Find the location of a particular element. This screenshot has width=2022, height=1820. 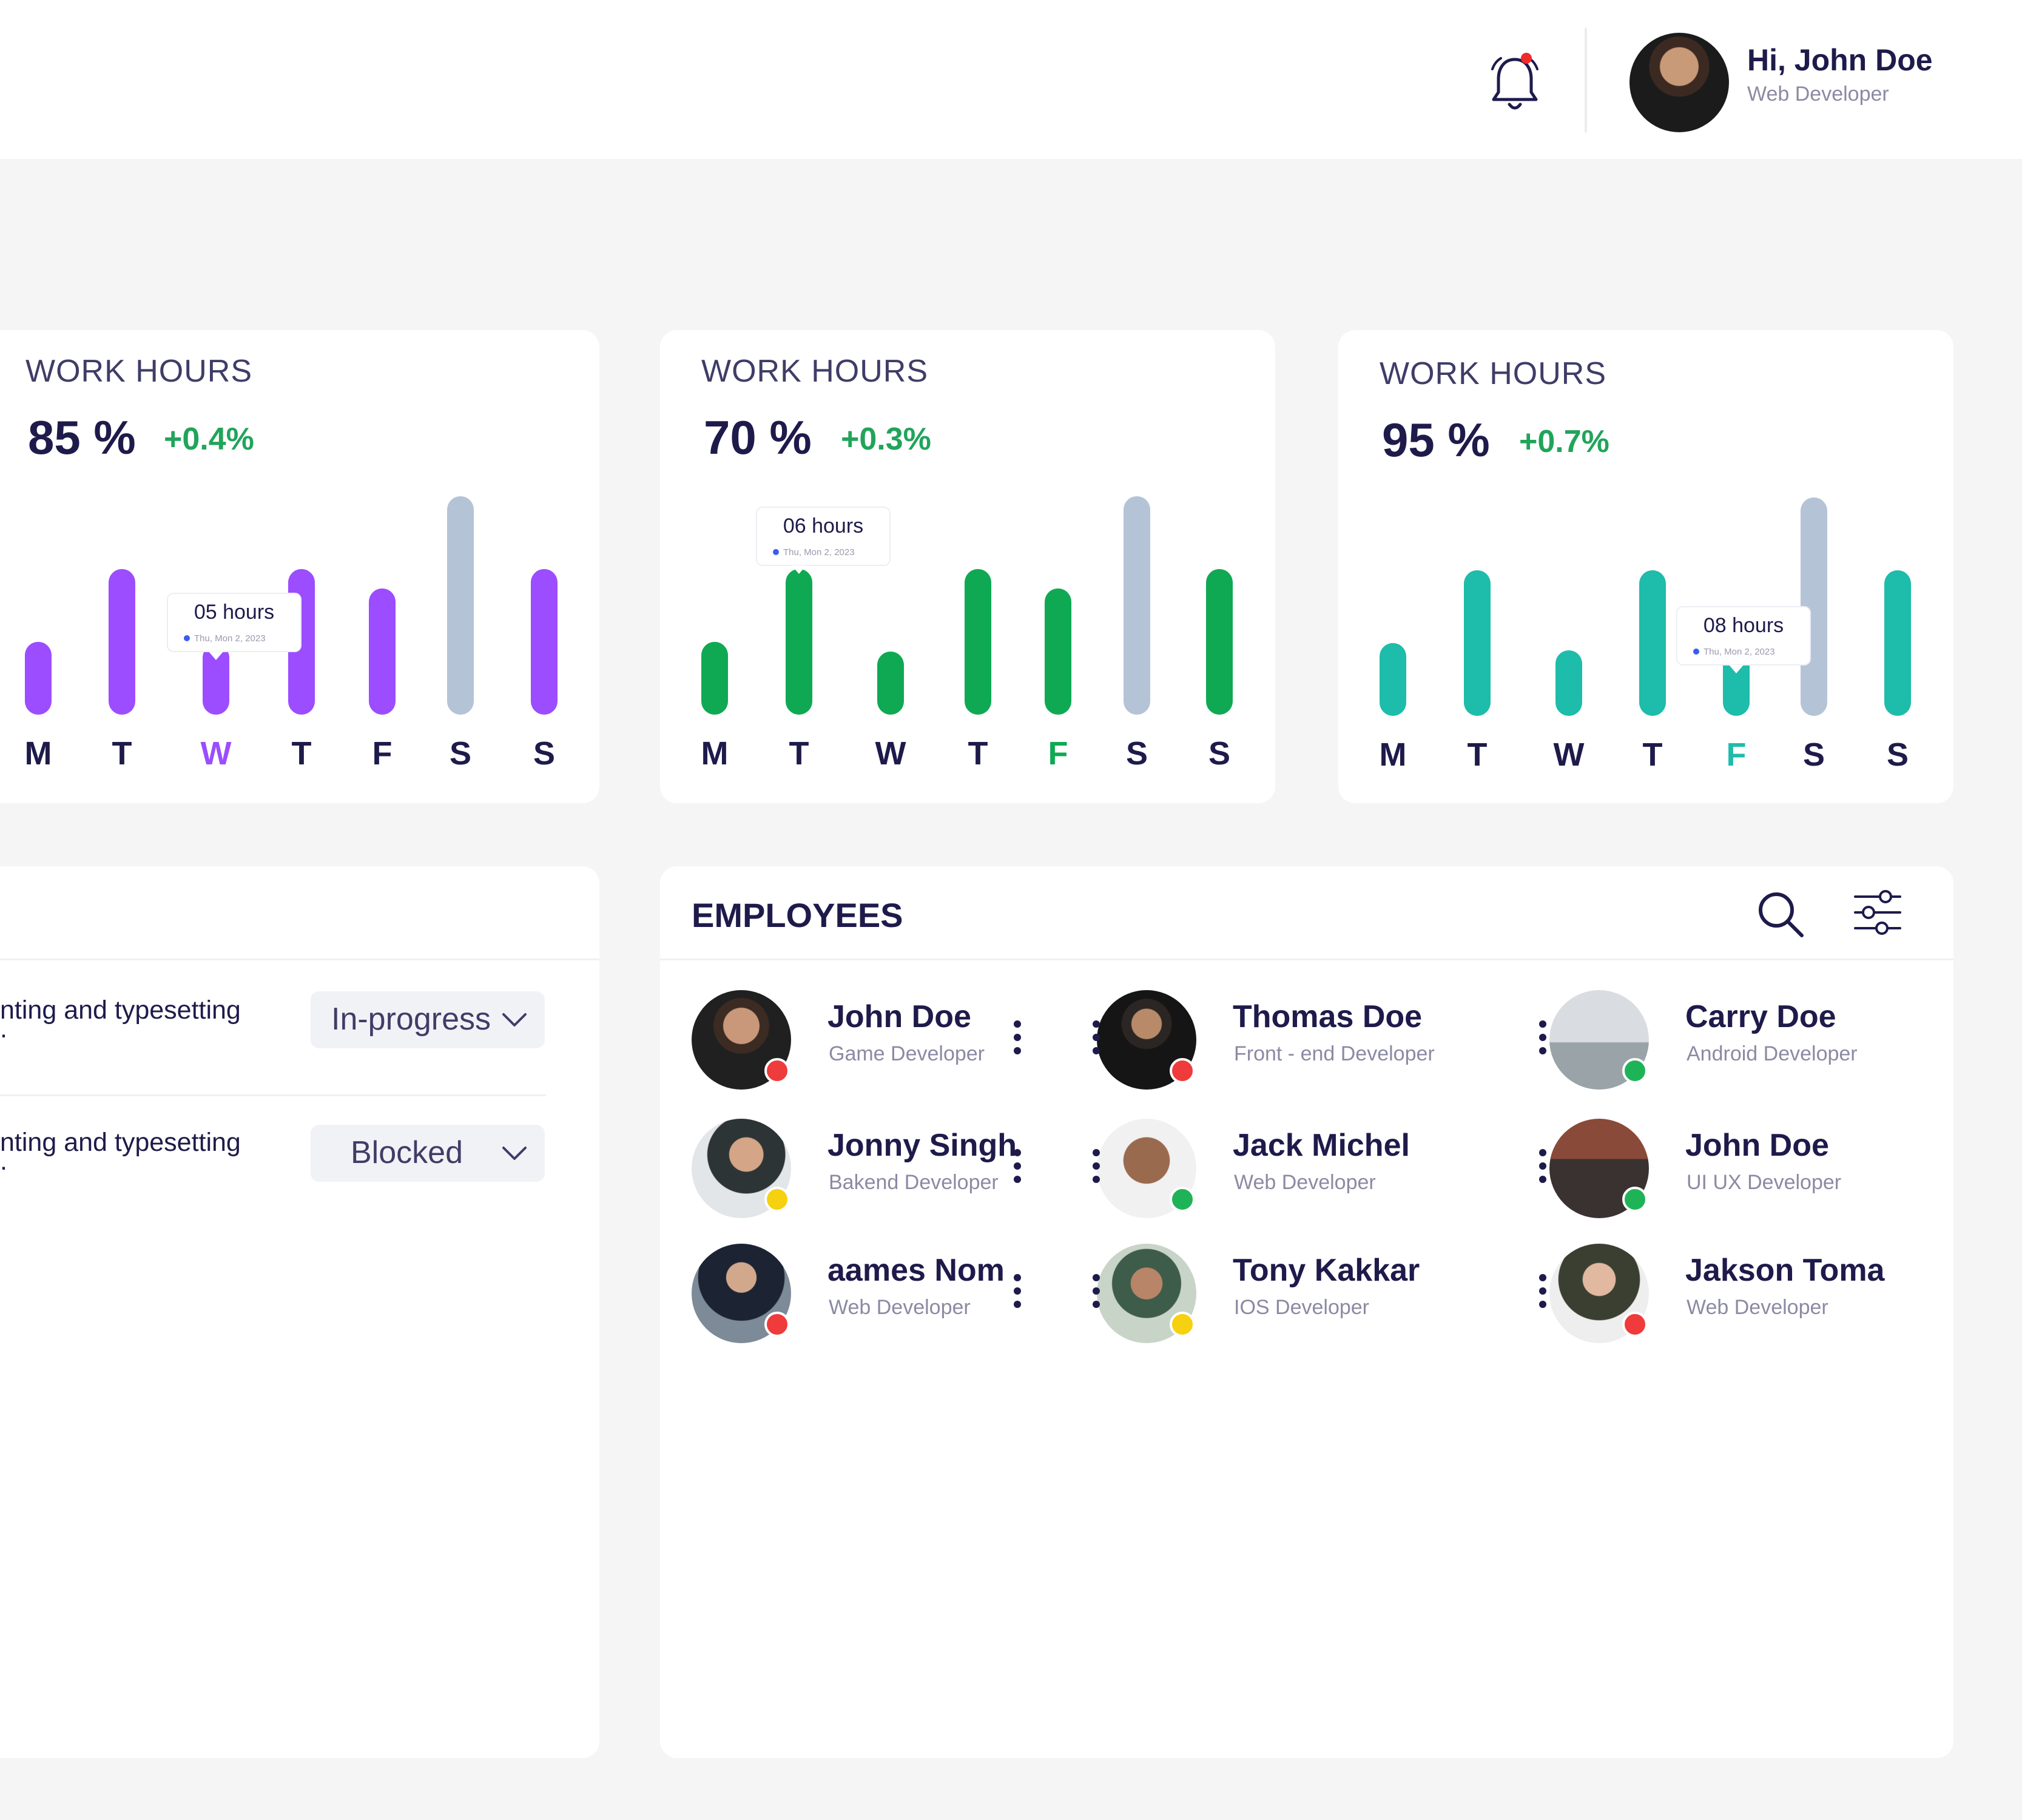

employee-name: Carry Doe is located at coordinates (1760, 1016).